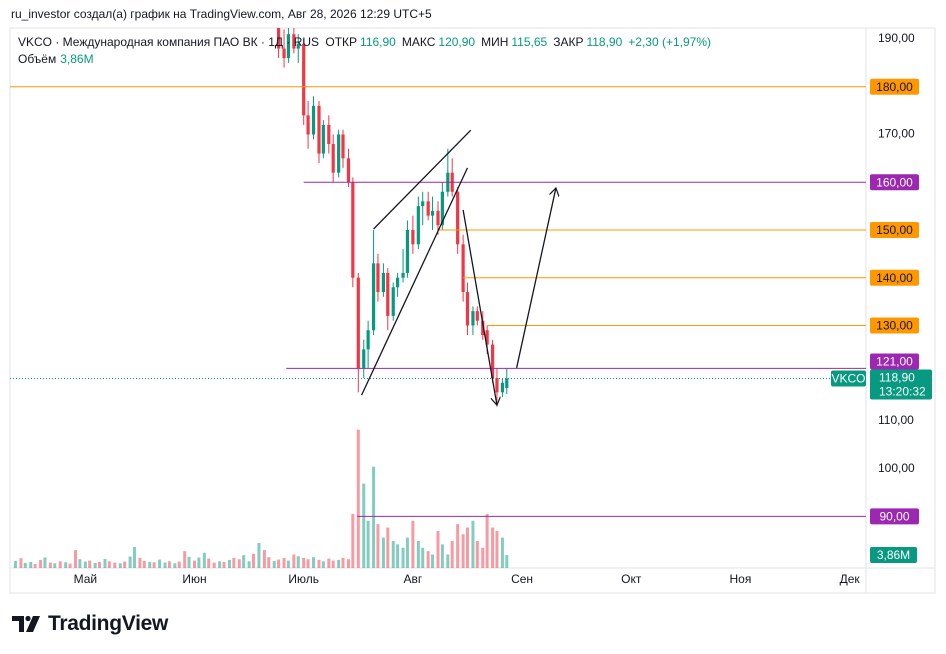  I want to click on level-label: 90,00, so click(894, 517).